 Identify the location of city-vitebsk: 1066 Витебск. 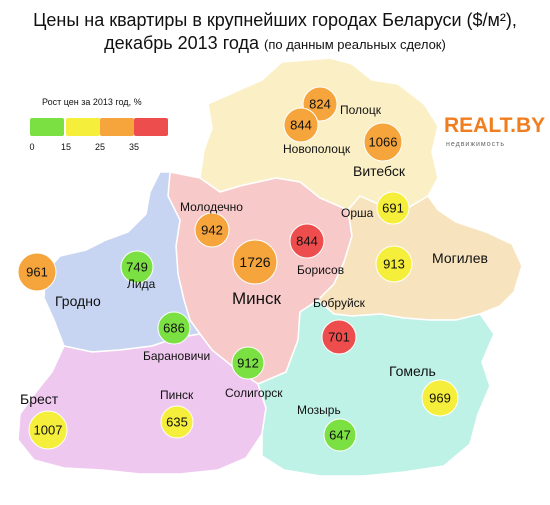
(379, 150).